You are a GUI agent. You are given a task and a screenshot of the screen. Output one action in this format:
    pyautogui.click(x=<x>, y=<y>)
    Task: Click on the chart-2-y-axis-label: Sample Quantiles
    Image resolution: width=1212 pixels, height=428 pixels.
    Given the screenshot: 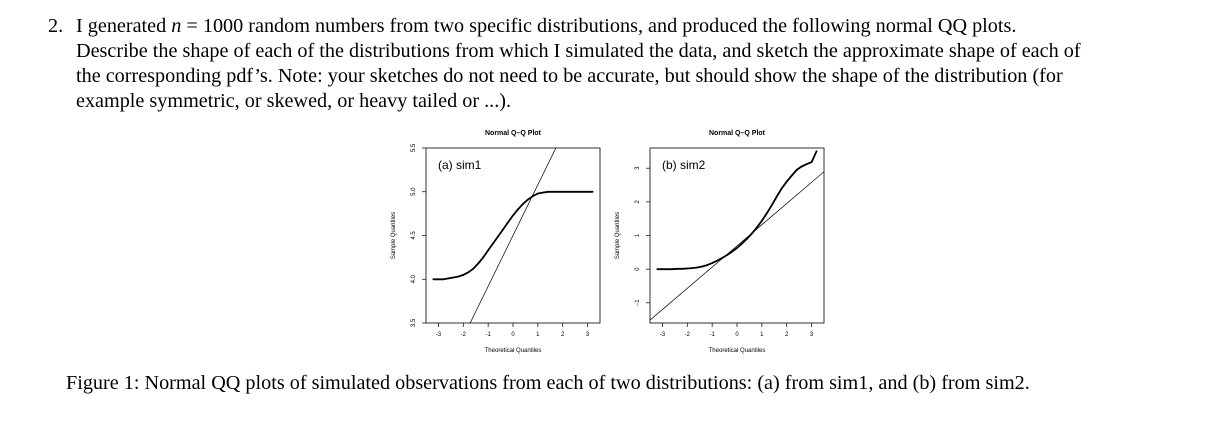 What is the action you would take?
    pyautogui.click(x=618, y=235)
    